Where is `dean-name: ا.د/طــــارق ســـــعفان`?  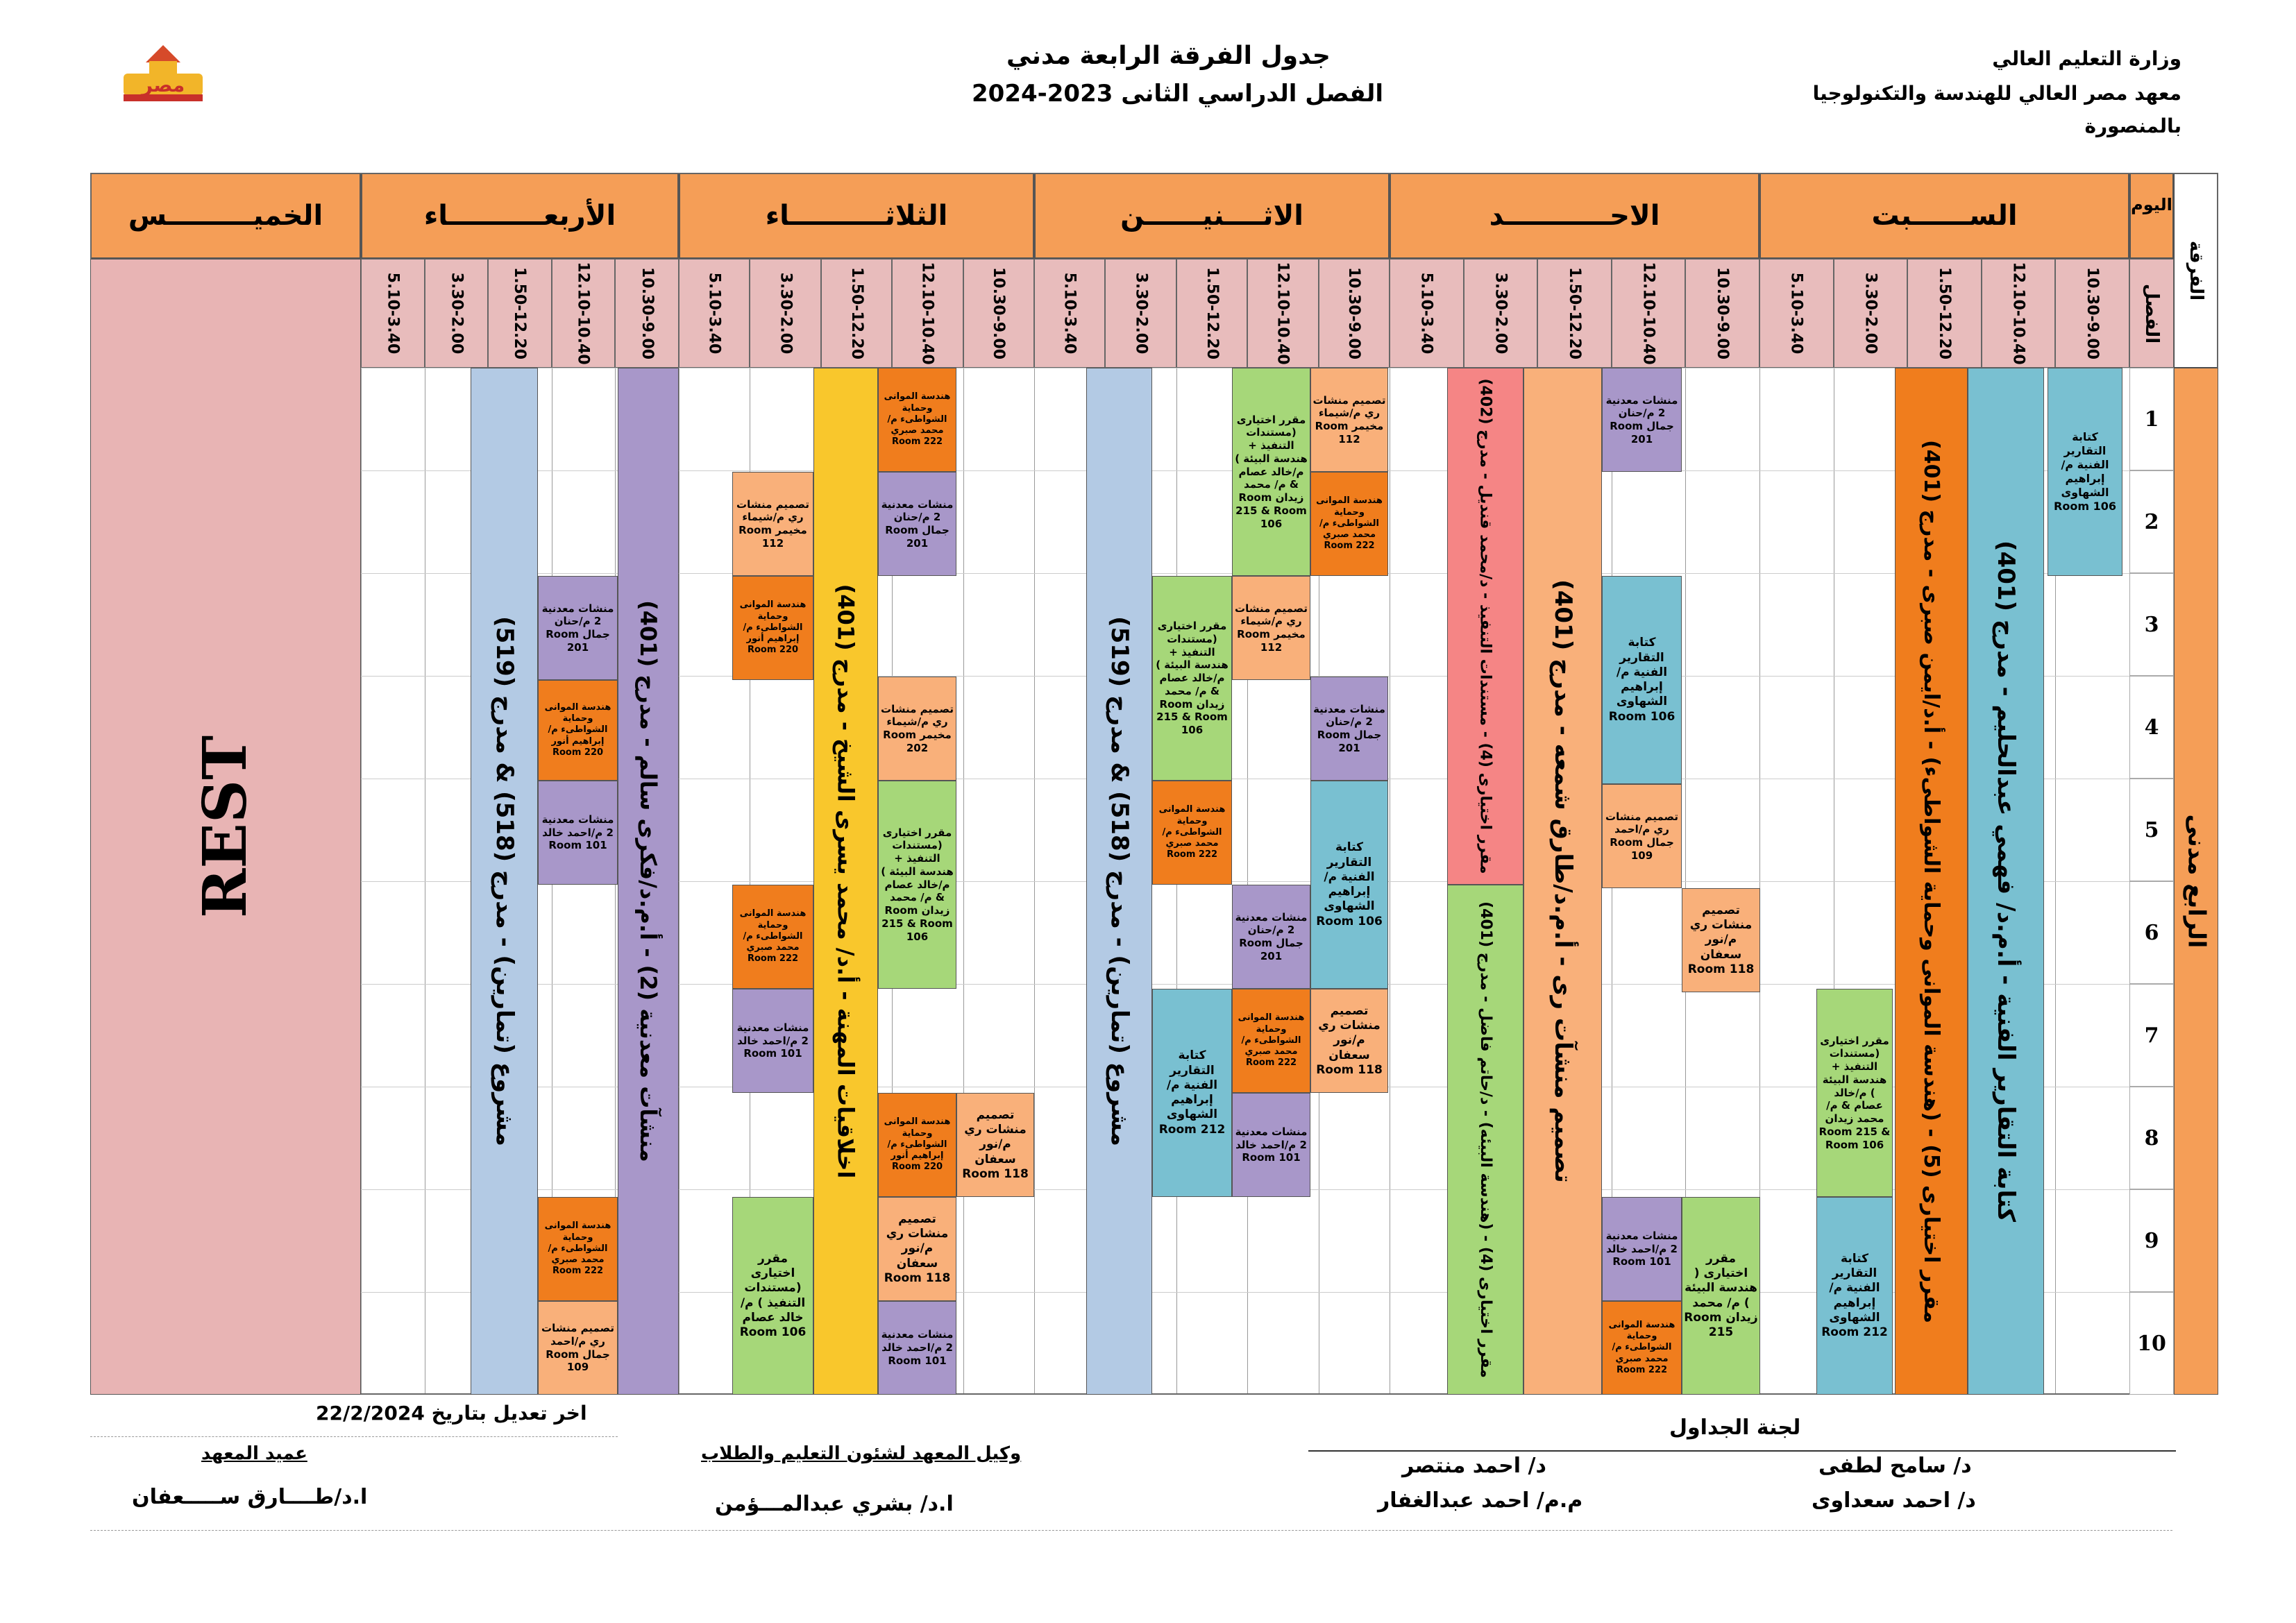 dean-name: ا.د/طــــارق ســـــعفان is located at coordinates (250, 1497).